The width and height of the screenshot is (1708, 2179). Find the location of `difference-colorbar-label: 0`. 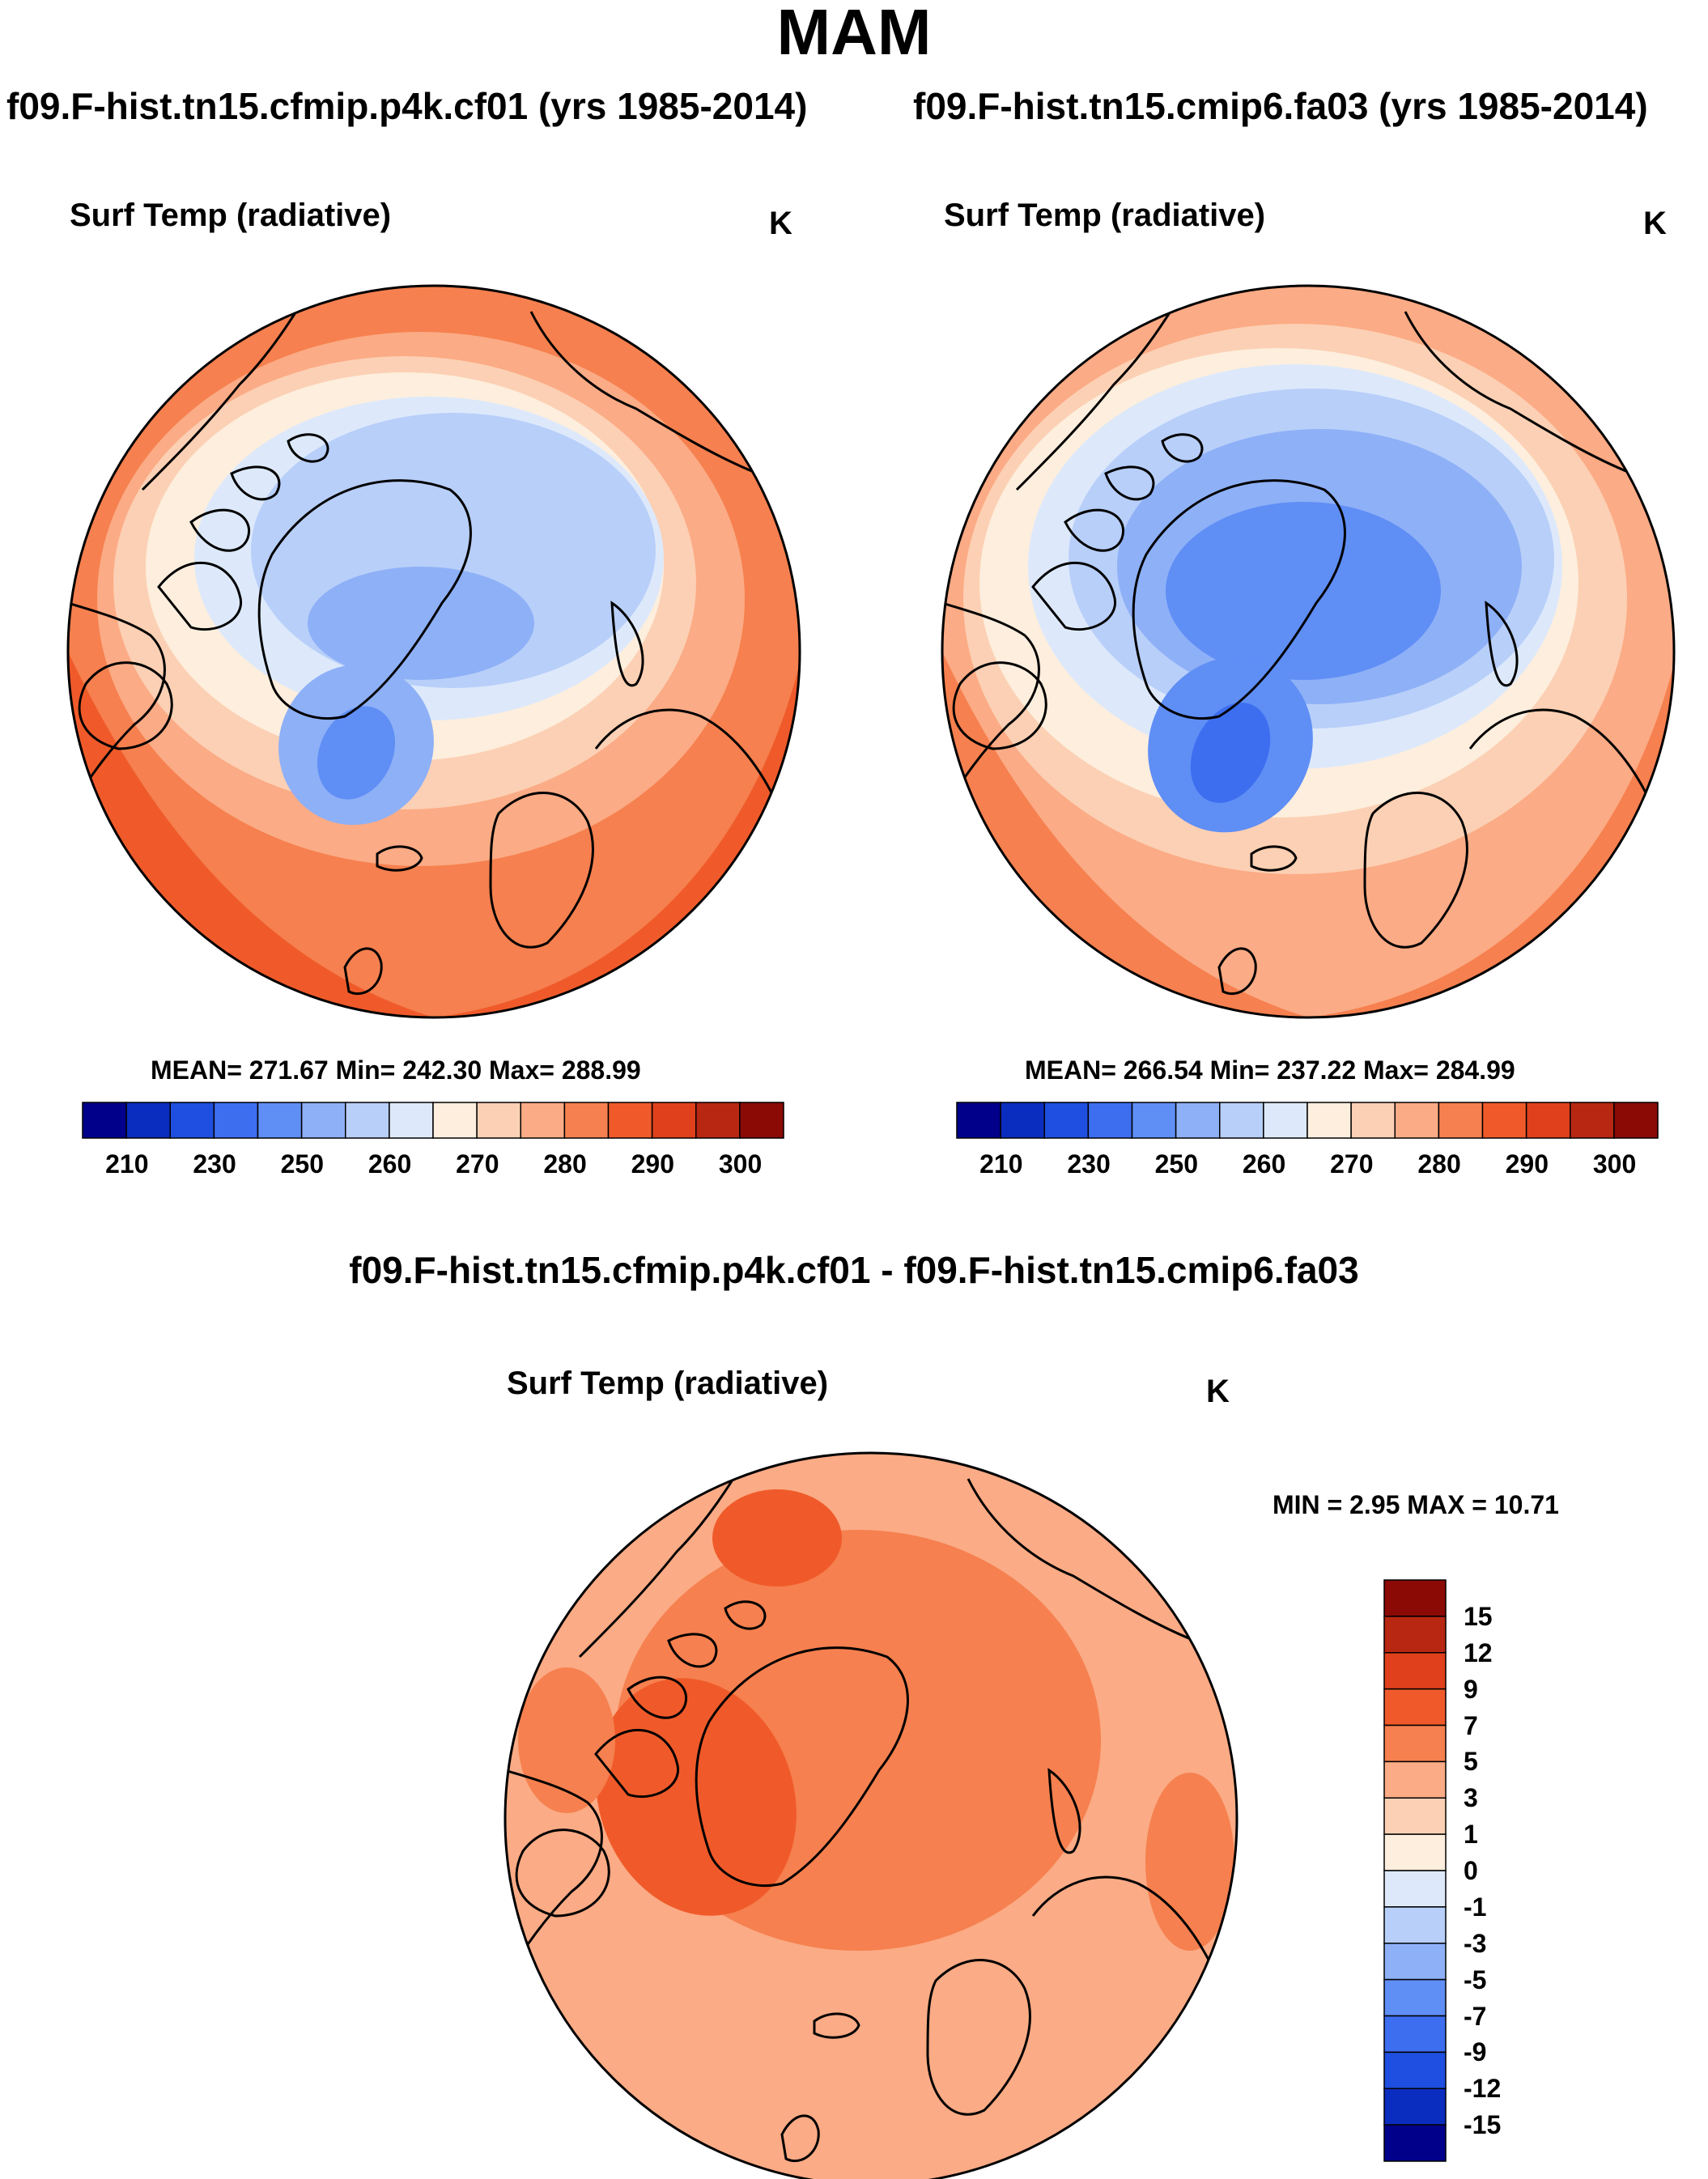

difference-colorbar-label: 0 is located at coordinates (1471, 1870).